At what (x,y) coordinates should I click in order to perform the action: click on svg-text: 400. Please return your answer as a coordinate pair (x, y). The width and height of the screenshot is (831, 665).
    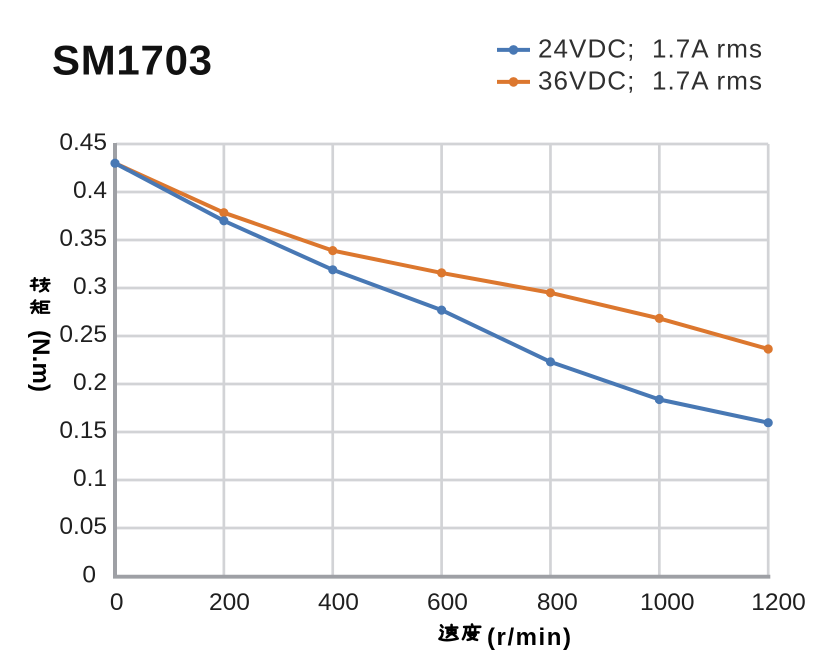
    Looking at the image, I should click on (338, 602).